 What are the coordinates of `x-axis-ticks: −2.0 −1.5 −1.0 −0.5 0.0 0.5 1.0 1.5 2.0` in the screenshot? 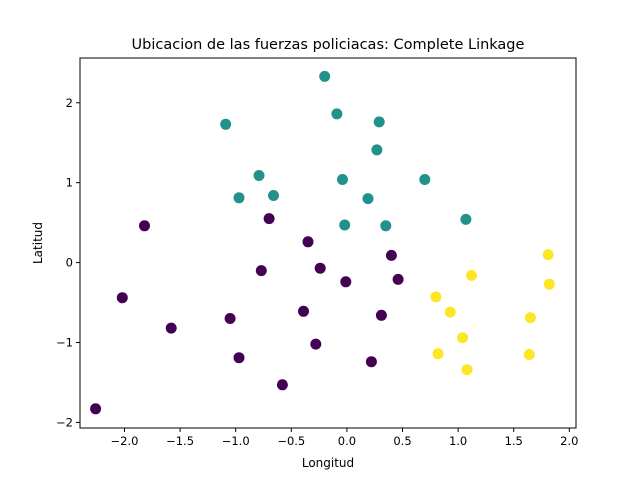 It's located at (344, 438).